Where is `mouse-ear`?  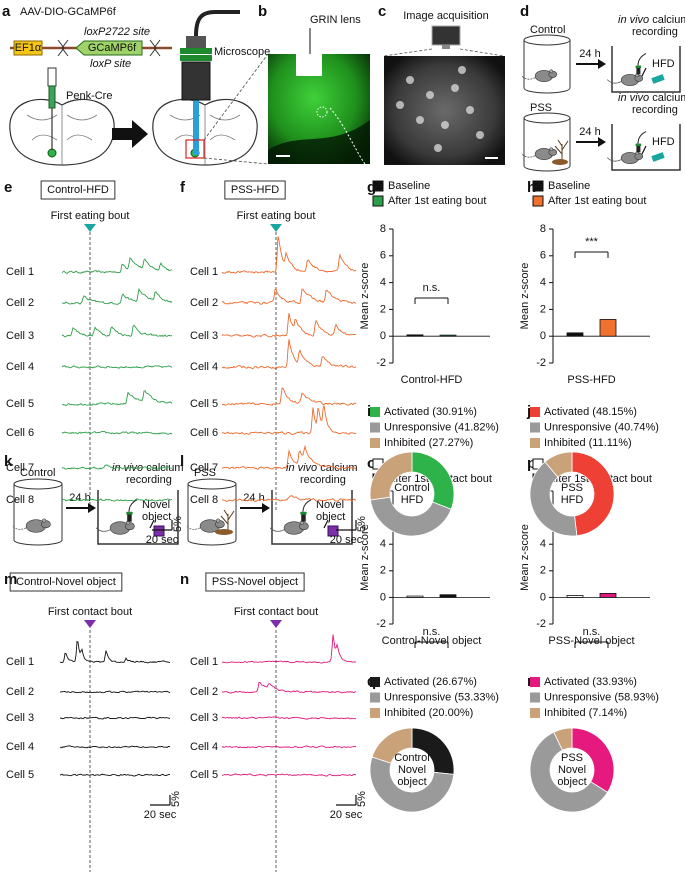 mouse-ear is located at coordinates (218, 520).